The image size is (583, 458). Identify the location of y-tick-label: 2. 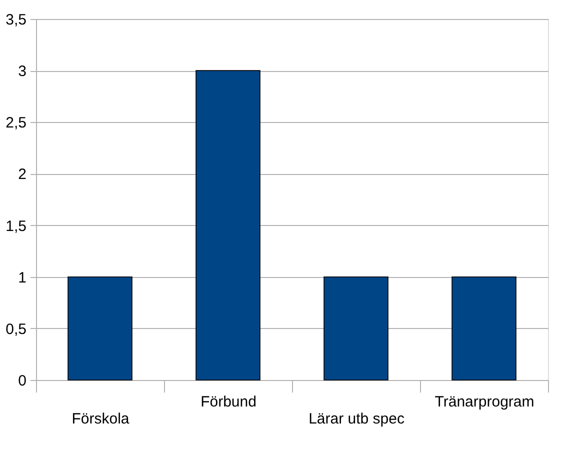
(22, 175).